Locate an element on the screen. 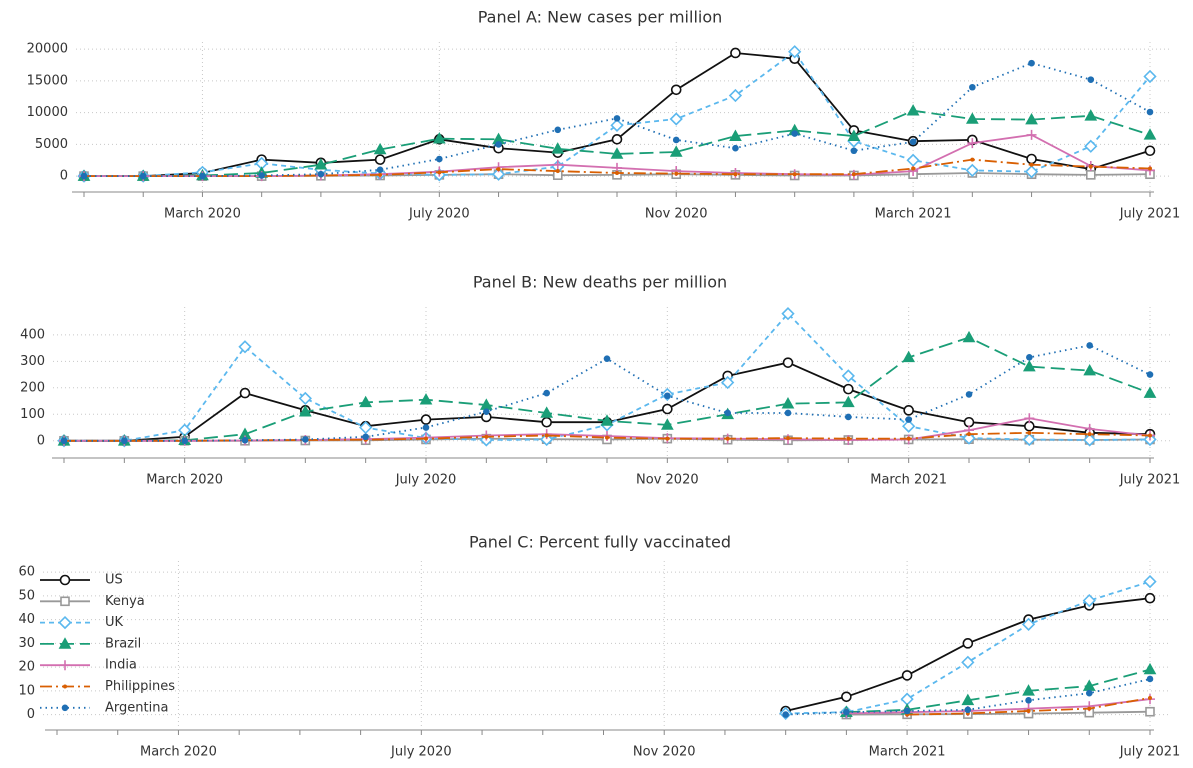 Image resolution: width=1193 pixels, height=768 pixels. y-tick-label: 400 is located at coordinates (32, 334).